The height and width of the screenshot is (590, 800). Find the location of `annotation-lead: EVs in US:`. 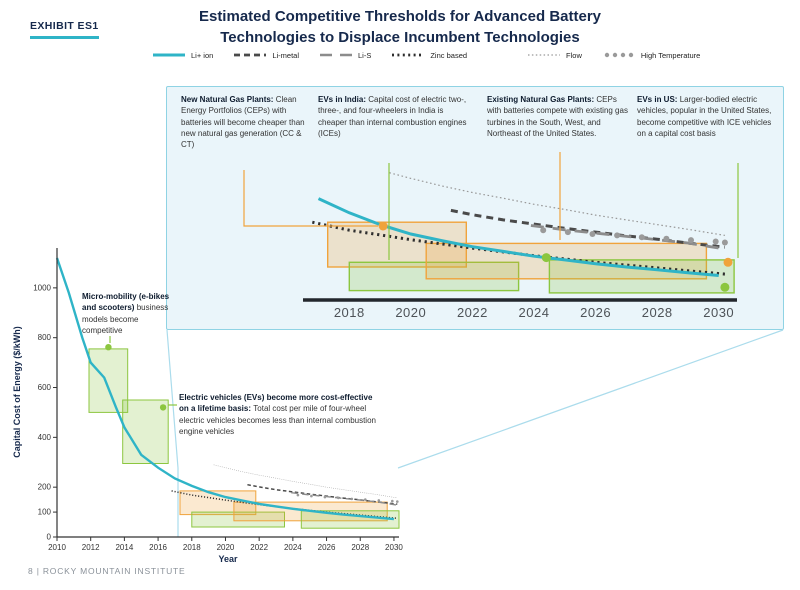

annotation-lead: EVs in US: is located at coordinates (657, 99).